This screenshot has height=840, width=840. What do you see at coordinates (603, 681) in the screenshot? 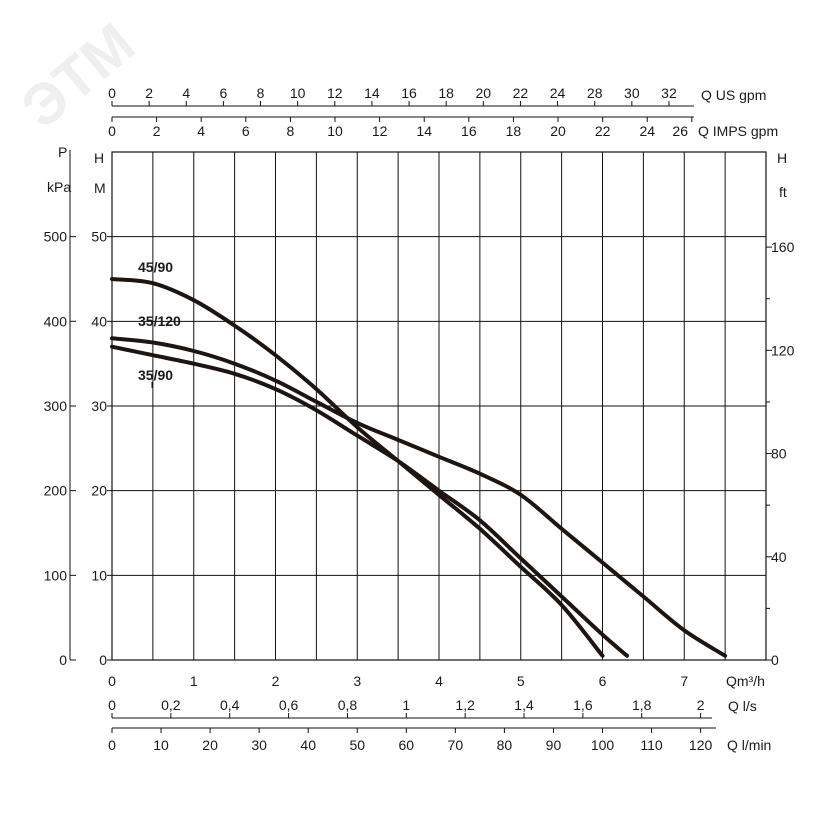
I see `m3h-tick-label: 6` at bounding box center [603, 681].